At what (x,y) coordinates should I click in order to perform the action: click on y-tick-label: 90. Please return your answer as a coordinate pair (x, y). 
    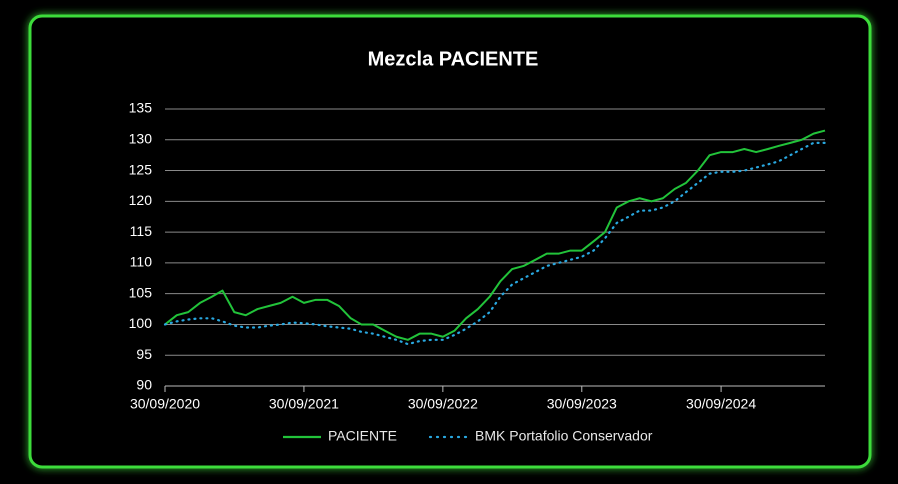
    Looking at the image, I should click on (144, 385).